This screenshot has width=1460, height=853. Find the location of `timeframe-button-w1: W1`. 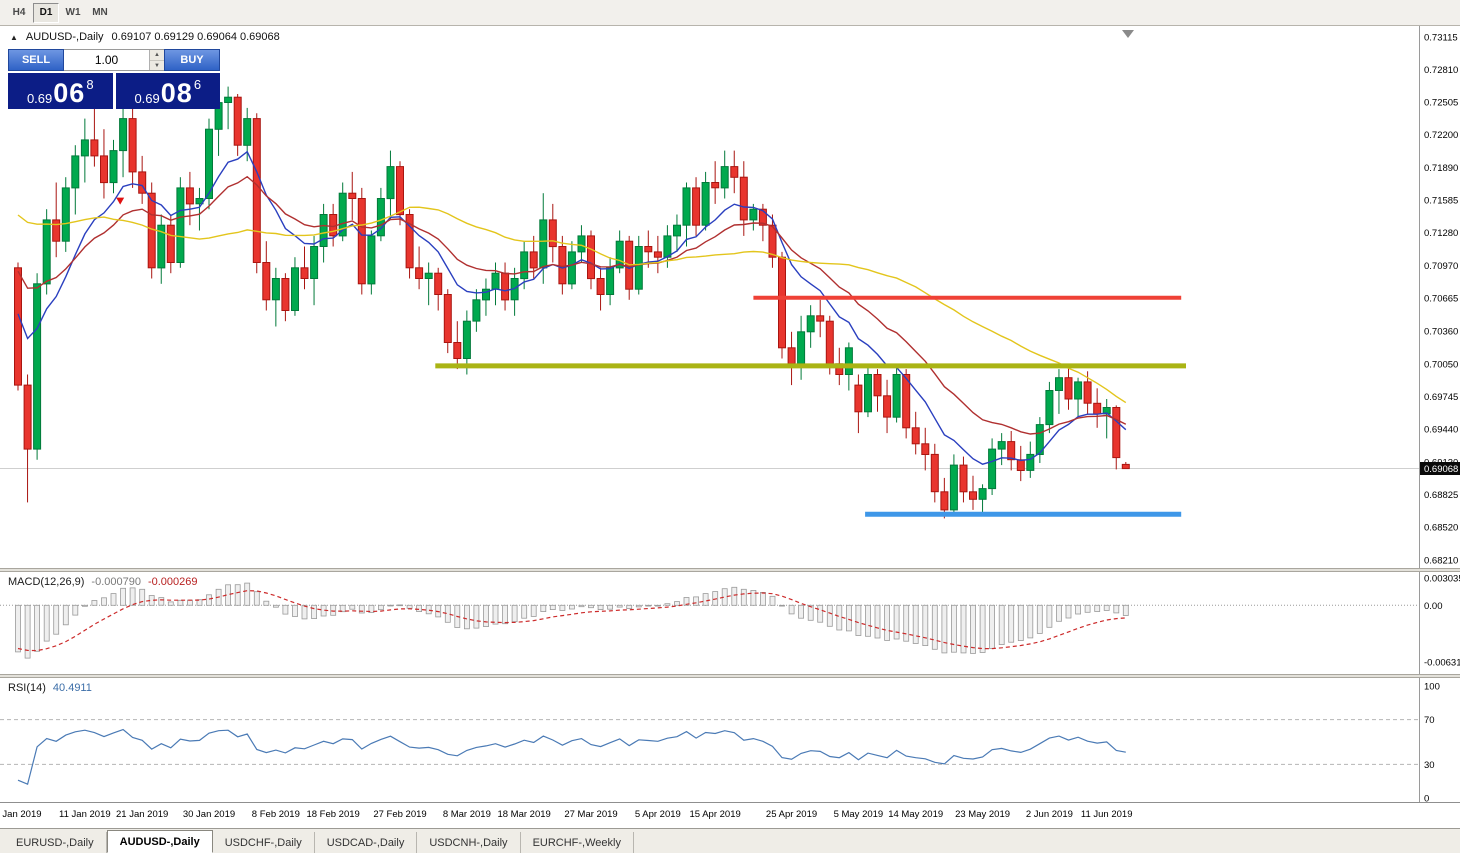

timeframe-button-w1: W1 is located at coordinates (73, 13).